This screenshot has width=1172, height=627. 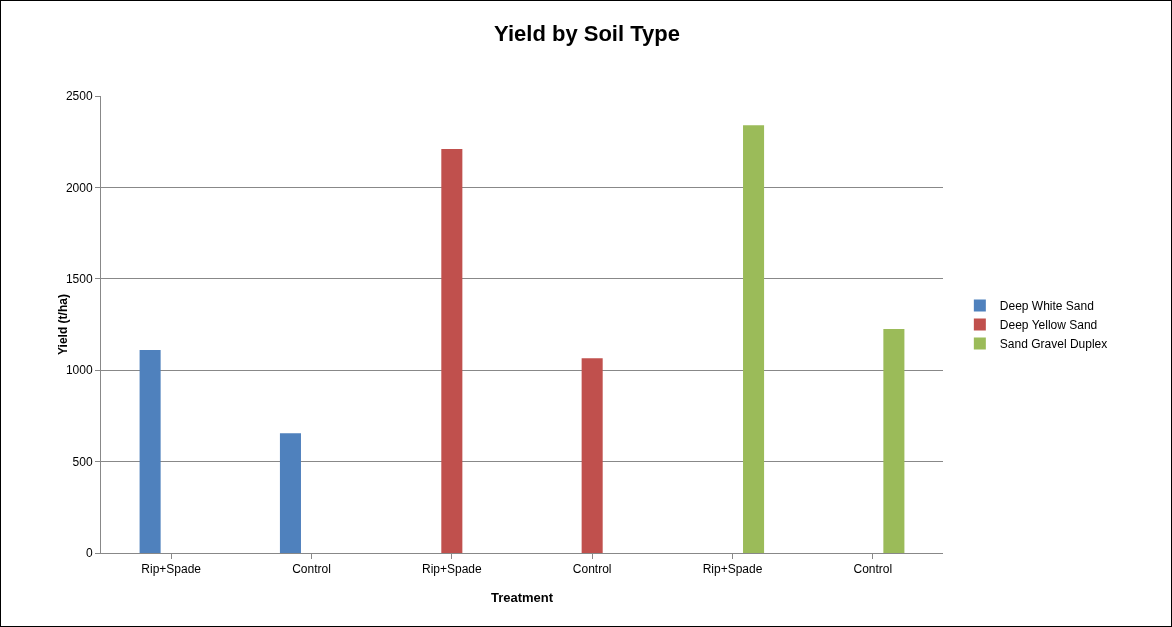 I want to click on x-axis-title: Treatment, so click(x=522, y=597).